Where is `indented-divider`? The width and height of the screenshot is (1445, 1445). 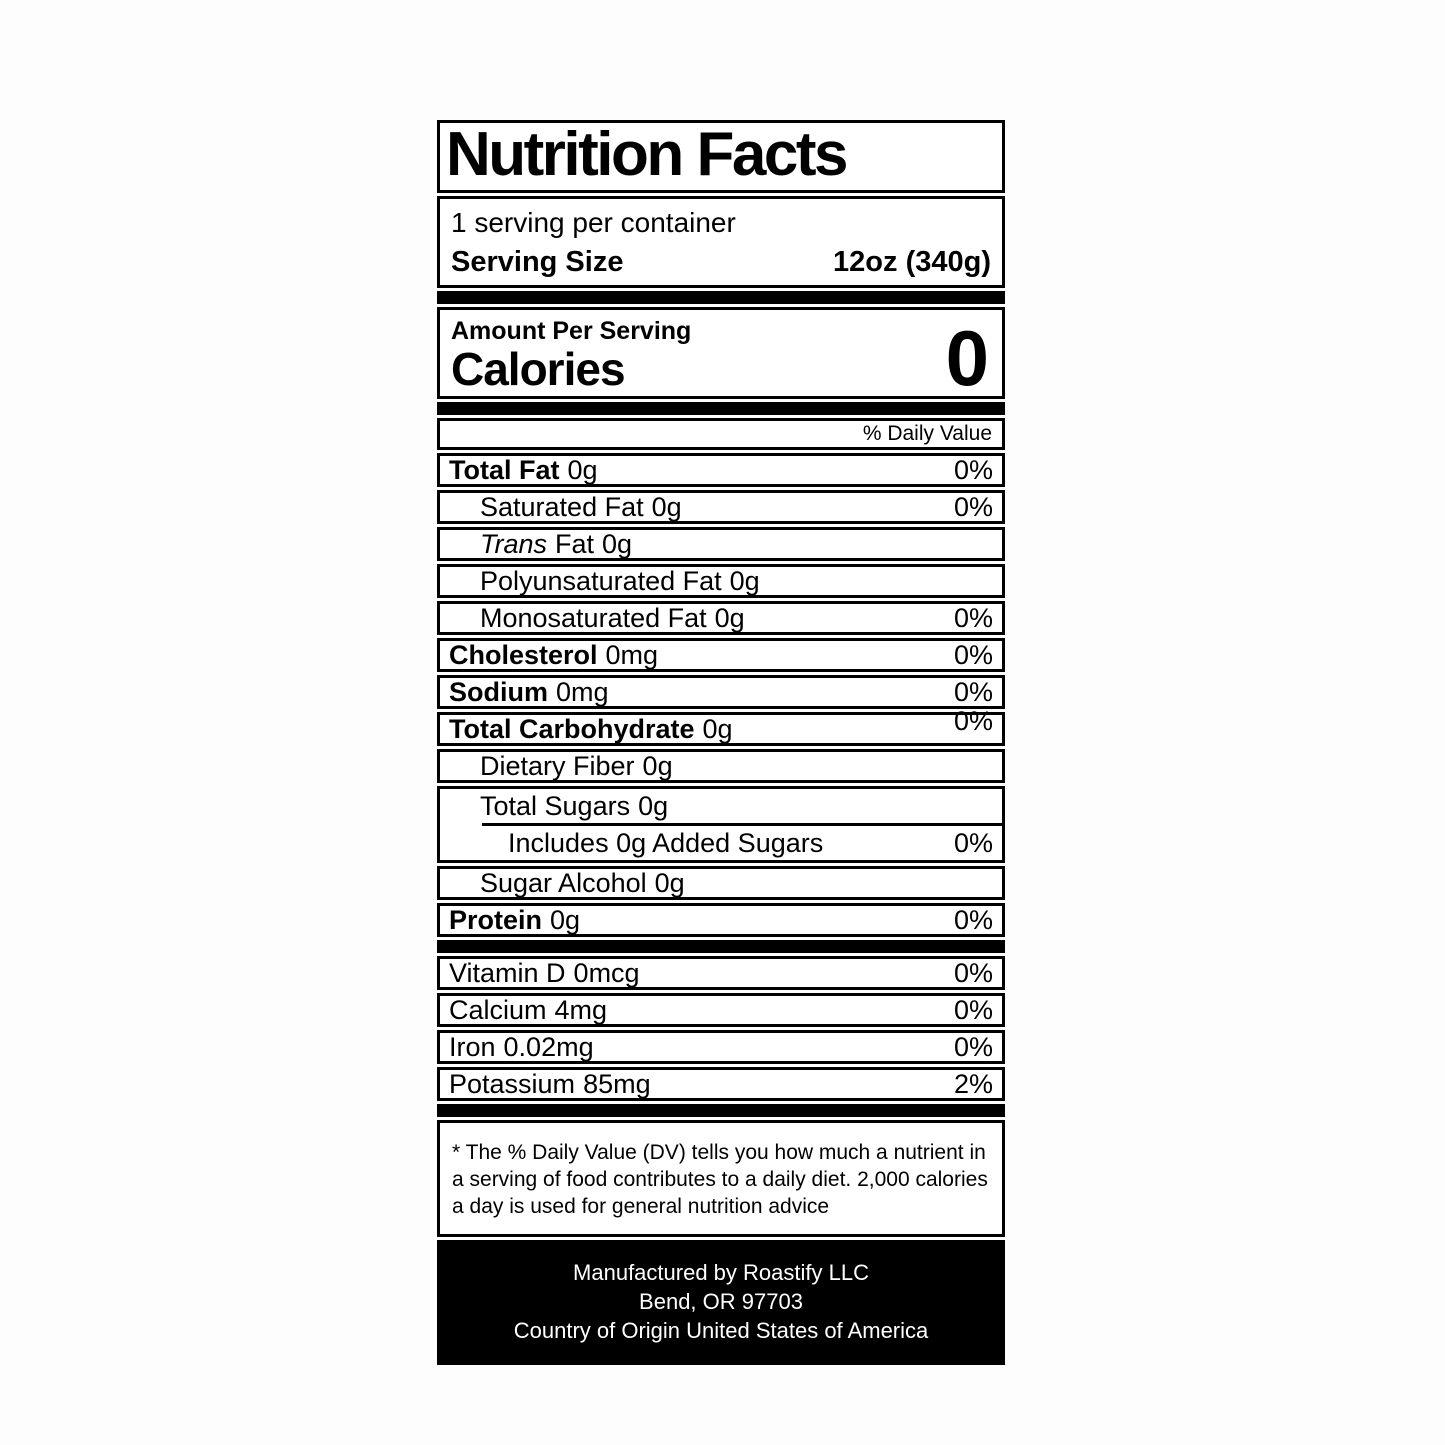 indented-divider is located at coordinates (742, 824).